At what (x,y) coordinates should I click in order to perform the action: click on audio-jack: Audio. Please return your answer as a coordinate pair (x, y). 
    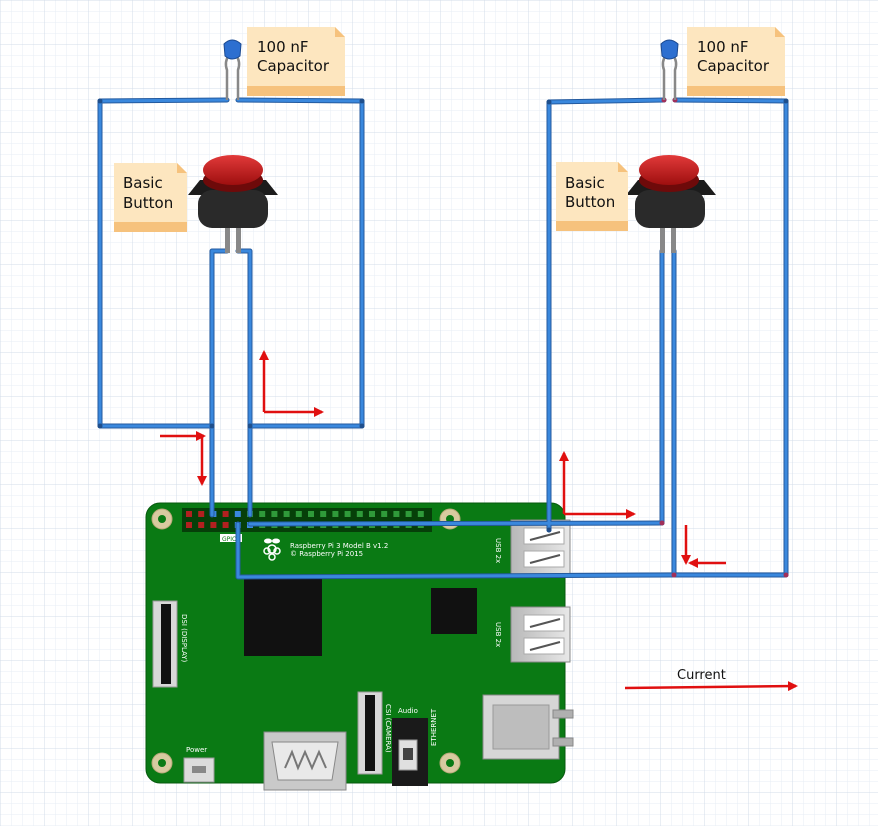
    Looking at the image, I should click on (410, 746).